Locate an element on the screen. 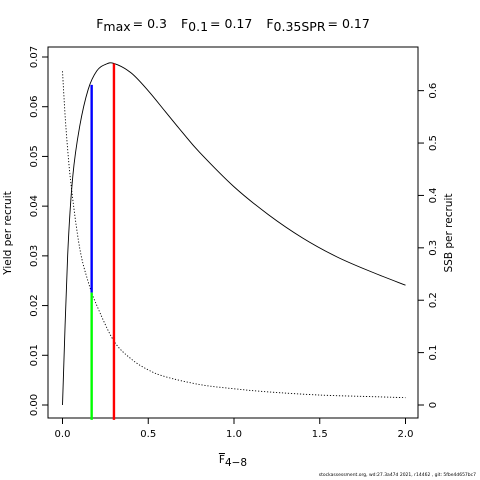 Image resolution: width=480 pixels, height=480 pixels. y-left-tick-label: 0.03 is located at coordinates (34, 256).